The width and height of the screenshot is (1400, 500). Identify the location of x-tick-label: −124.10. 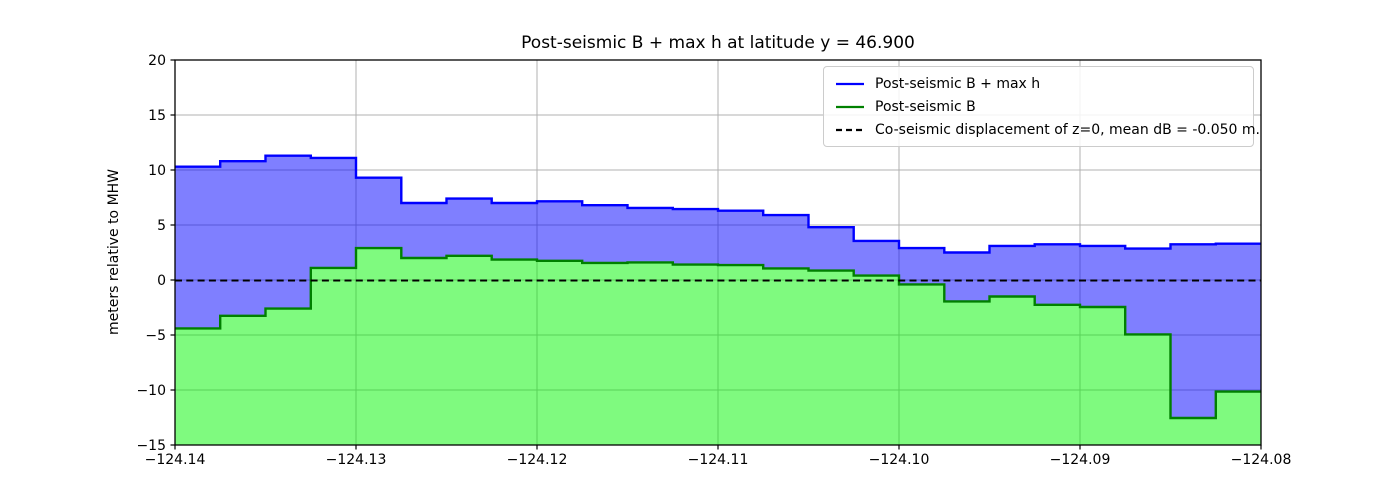
(899, 460).